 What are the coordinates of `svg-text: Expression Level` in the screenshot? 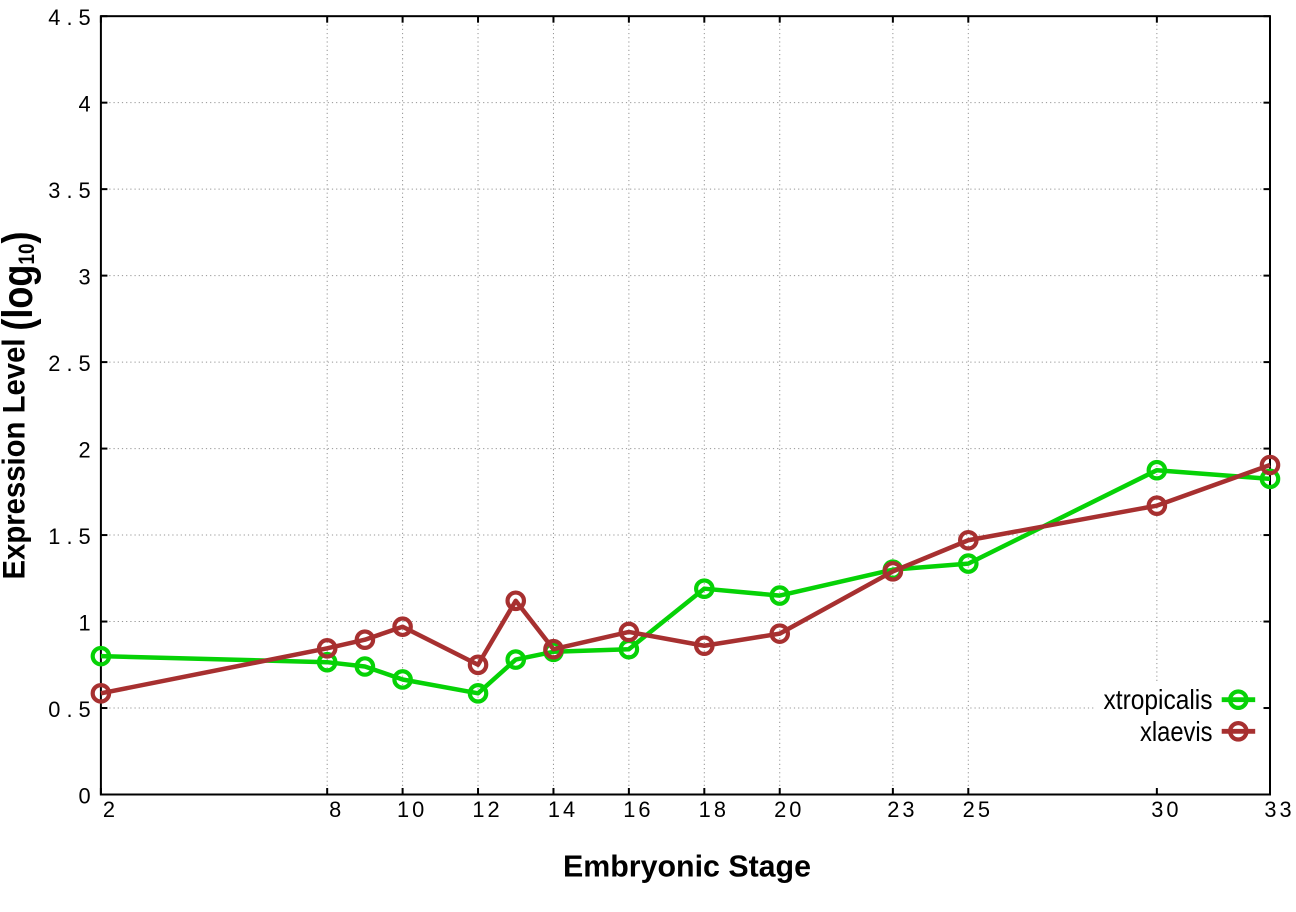 It's located at (16, 459).